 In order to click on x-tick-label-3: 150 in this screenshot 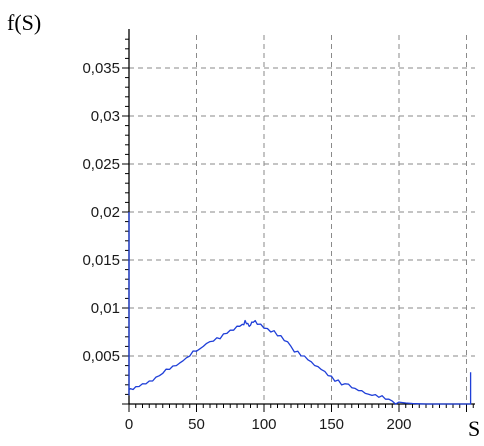, I will do `click(331, 424)`.